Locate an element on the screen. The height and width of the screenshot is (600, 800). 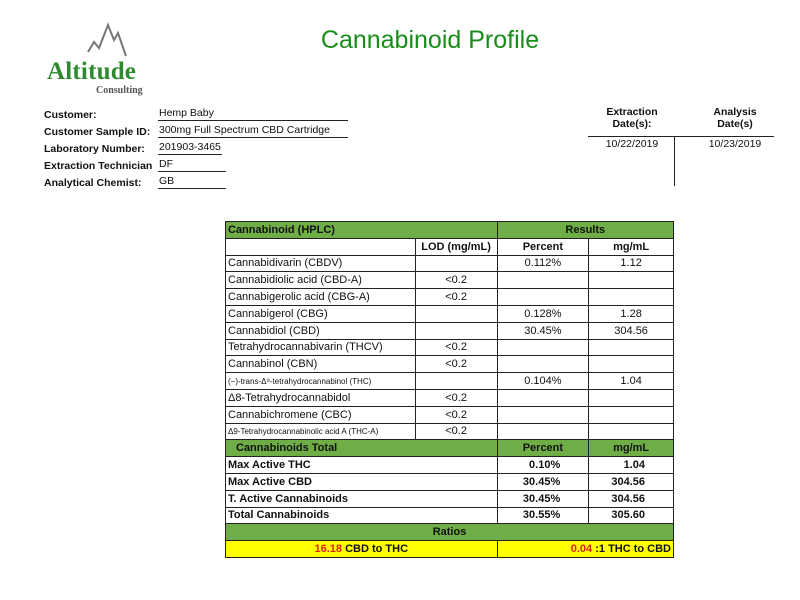
percent-value: 30.45% is located at coordinates (543, 330).